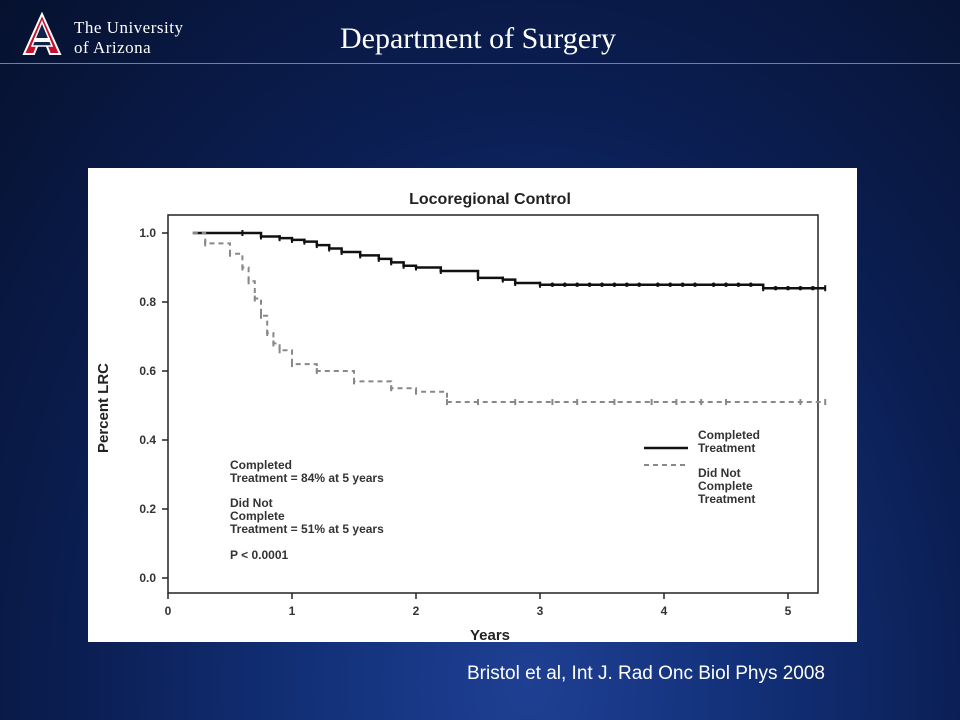 This screenshot has width=960, height=720. What do you see at coordinates (261, 465) in the screenshot?
I see `annotation-completed: Completed` at bounding box center [261, 465].